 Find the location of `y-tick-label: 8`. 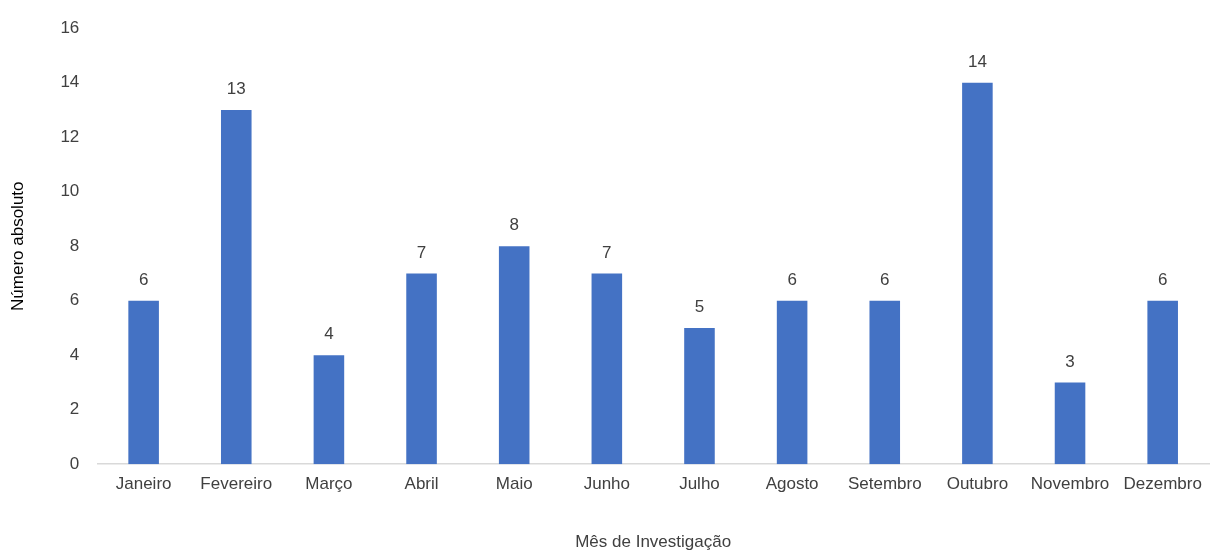

y-tick-label: 8 is located at coordinates (74, 245).